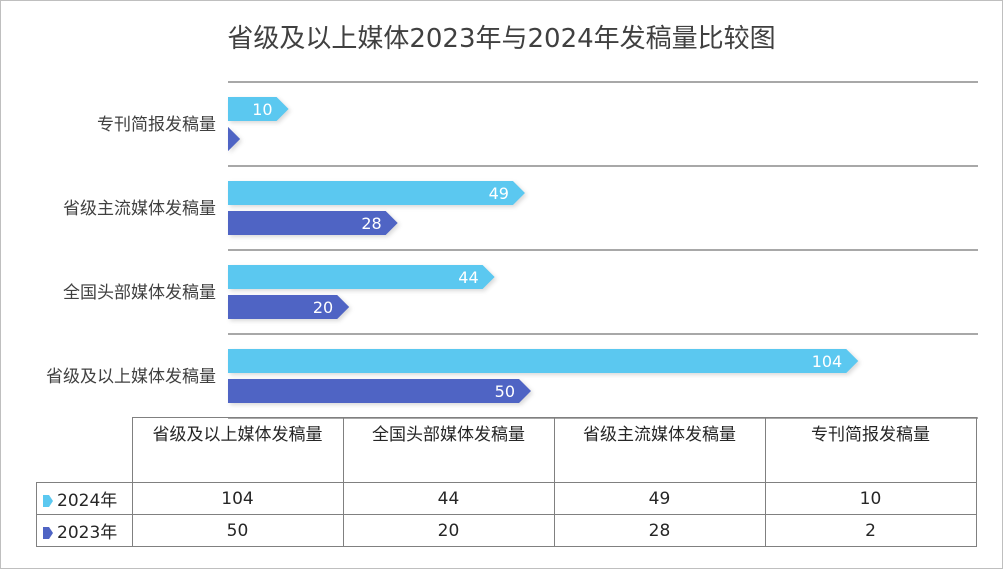 The image size is (1003, 569). I want to click on table-cell: 20, so click(448, 530).